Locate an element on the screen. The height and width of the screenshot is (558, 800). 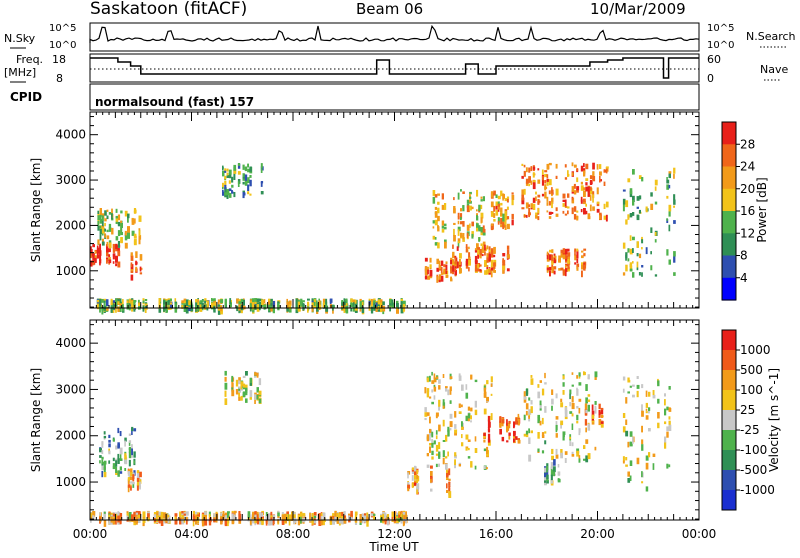
freq-trace is located at coordinates (394, 68).